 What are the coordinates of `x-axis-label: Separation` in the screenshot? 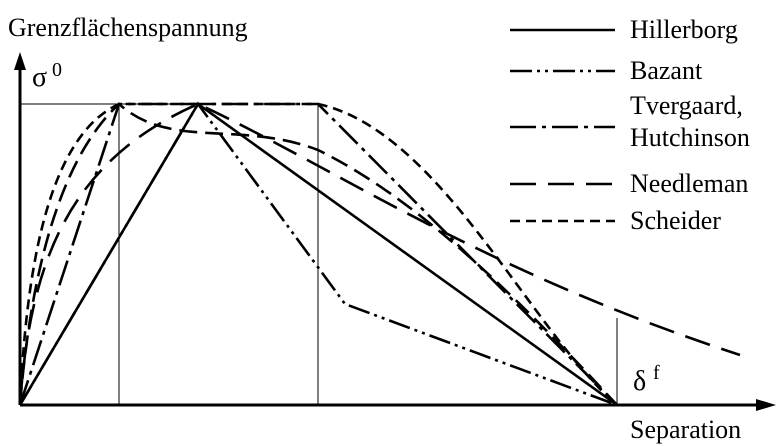 It's located at (685, 429).